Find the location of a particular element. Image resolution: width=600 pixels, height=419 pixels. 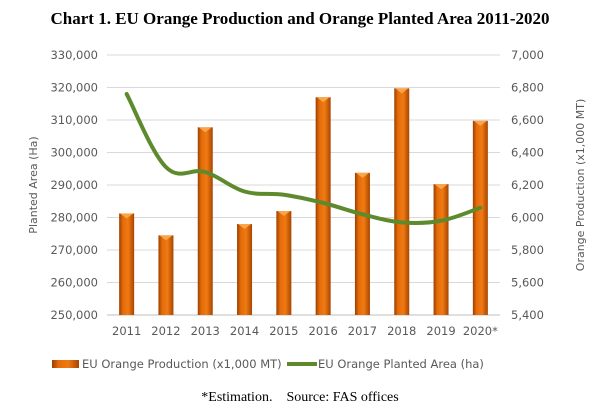

left-axis-label: Planted Area (Ha) is located at coordinates (33, 184).